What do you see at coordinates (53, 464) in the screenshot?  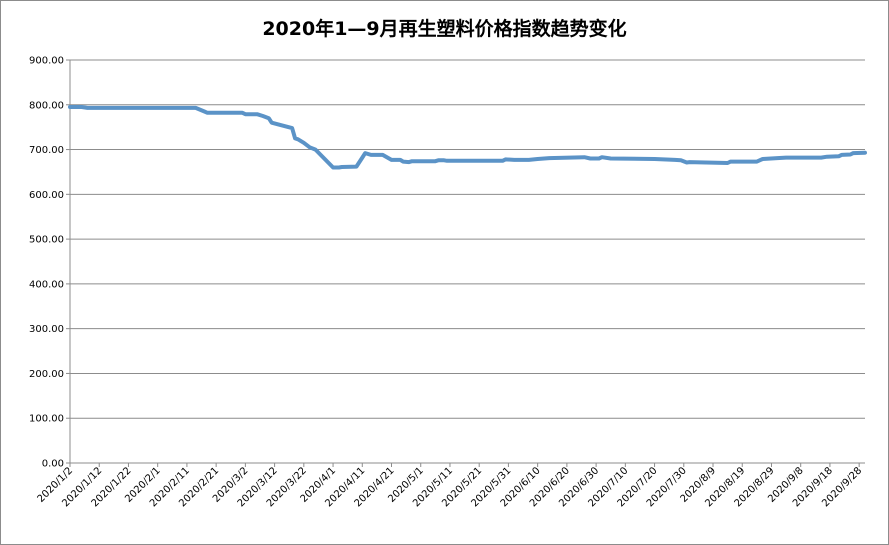 I see `y-tick-label: 0.00` at bounding box center [53, 464].